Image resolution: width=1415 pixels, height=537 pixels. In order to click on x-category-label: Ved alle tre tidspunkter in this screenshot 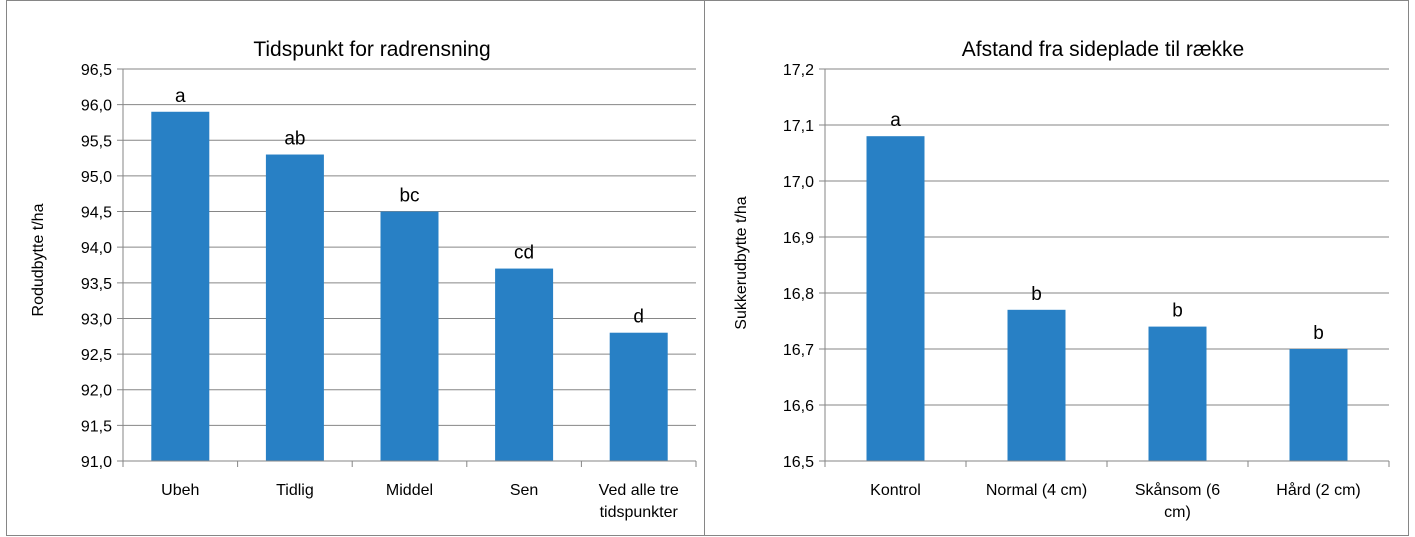, I will do `click(639, 501)`.